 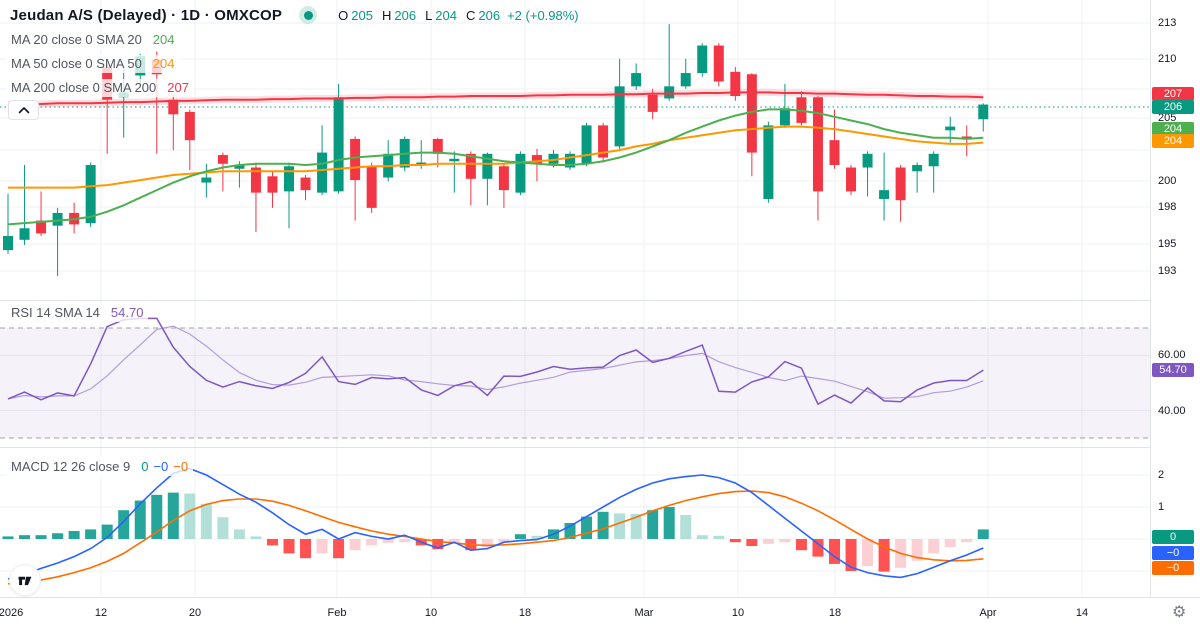 I want to click on macd-histogram, so click(x=495, y=532).